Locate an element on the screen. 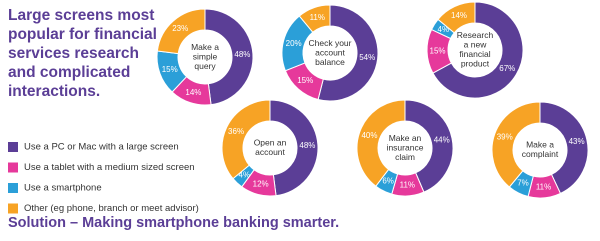 The height and width of the screenshot is (241, 600). legend-label: Use a smartphone is located at coordinates (63, 188).